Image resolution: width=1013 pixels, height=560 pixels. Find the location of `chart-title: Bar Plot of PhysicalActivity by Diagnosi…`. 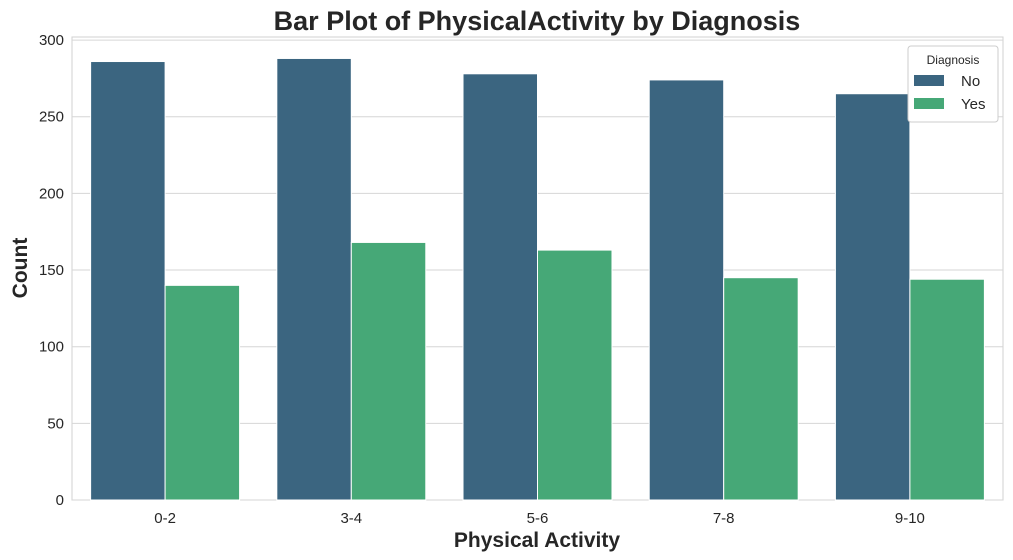

chart-title: Bar Plot of PhysicalActivity by Diagnosi… is located at coordinates (537, 21).